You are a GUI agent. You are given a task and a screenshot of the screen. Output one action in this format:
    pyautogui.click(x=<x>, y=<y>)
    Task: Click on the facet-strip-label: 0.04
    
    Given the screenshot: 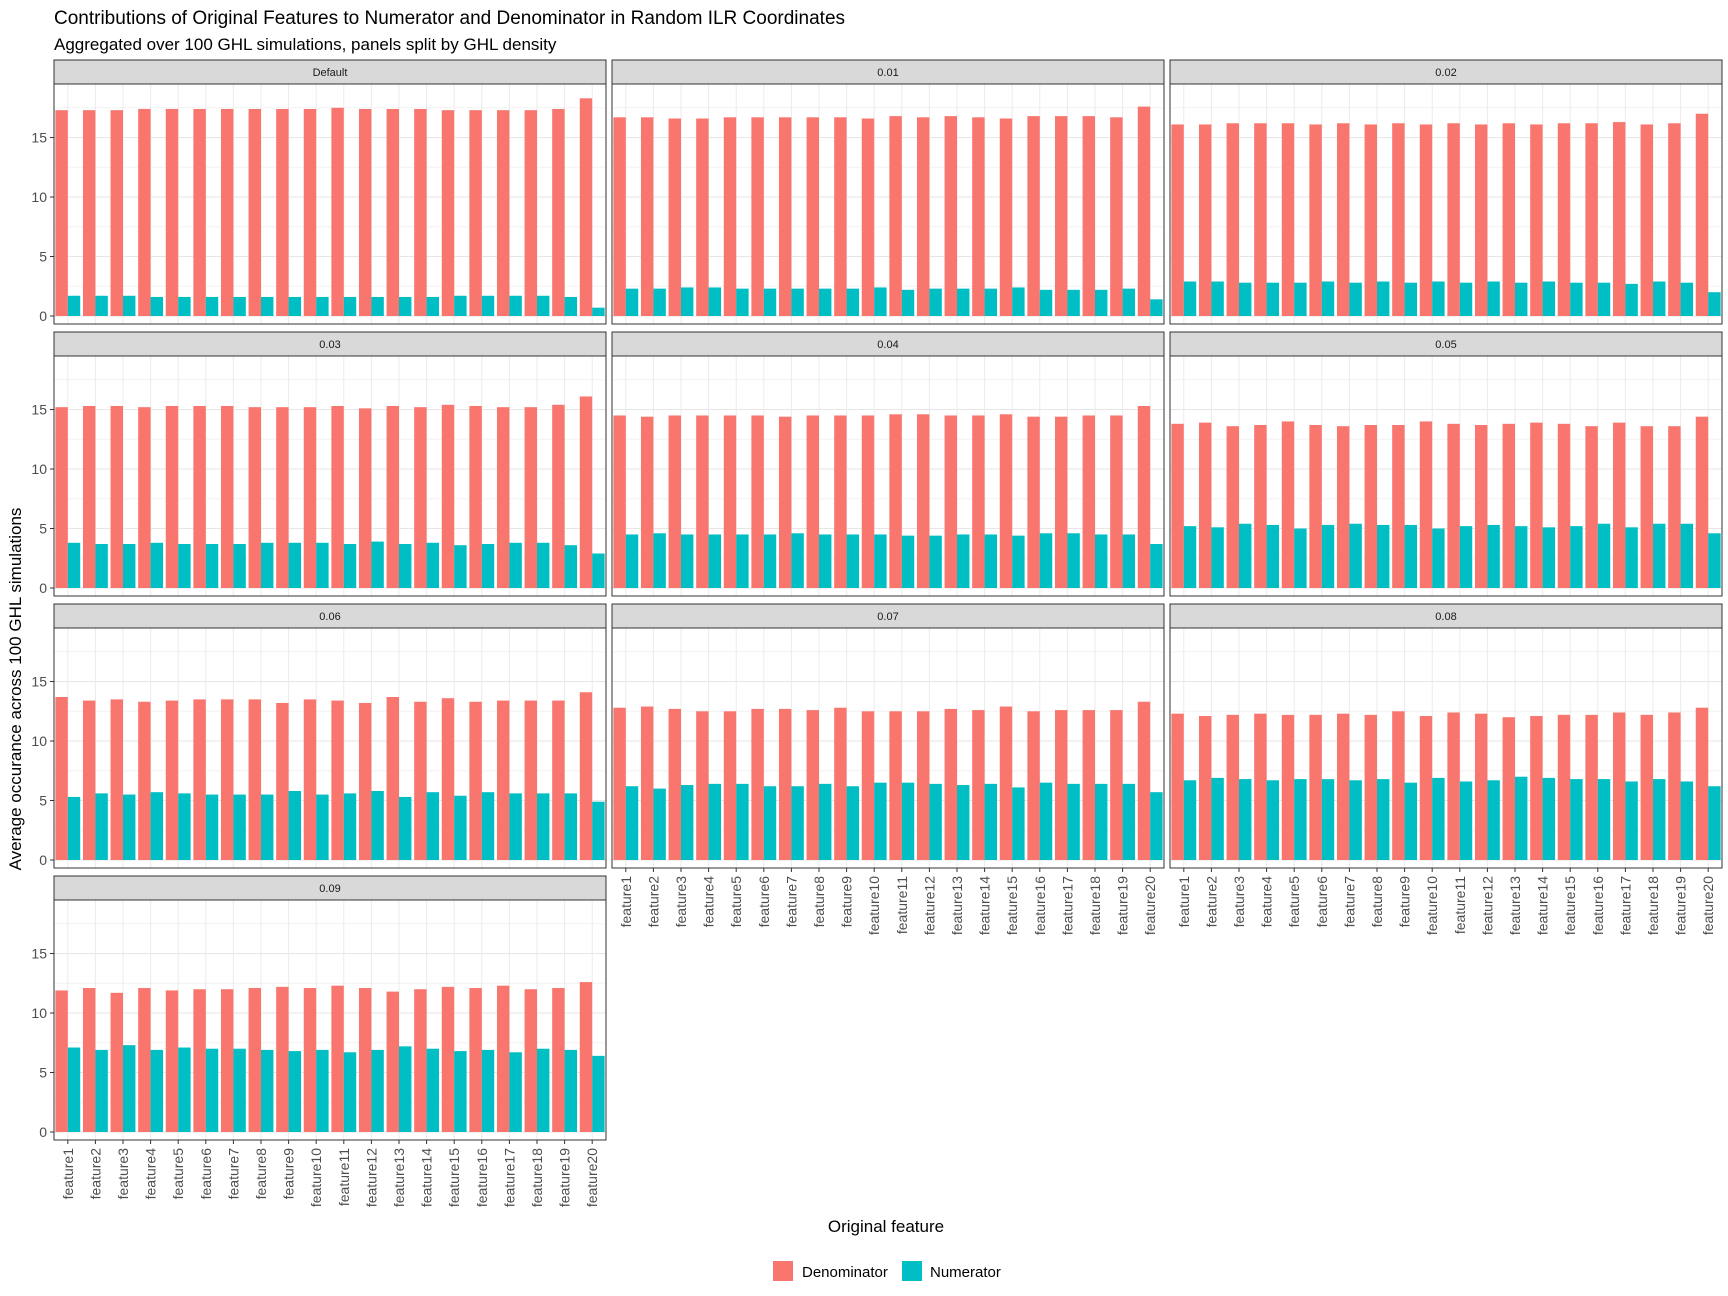 What is the action you would take?
    pyautogui.click(x=887, y=345)
    